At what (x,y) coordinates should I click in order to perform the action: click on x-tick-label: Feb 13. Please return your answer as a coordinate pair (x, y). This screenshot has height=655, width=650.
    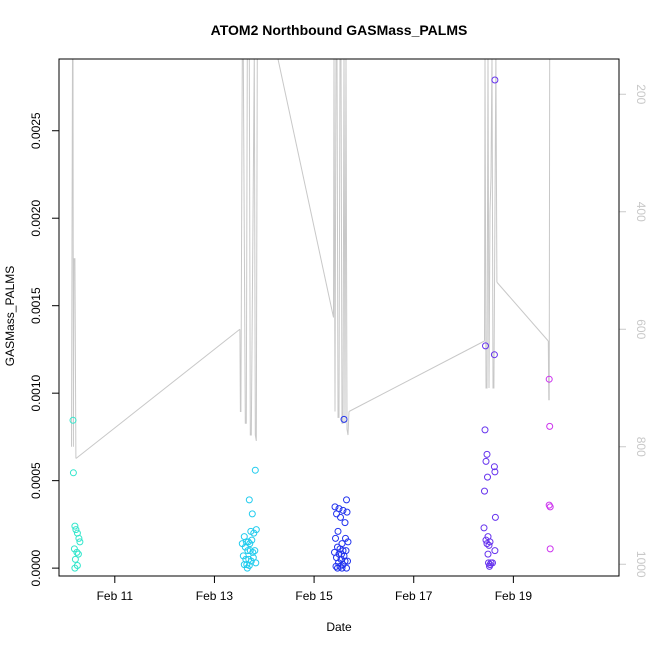
    Looking at the image, I should click on (215, 596).